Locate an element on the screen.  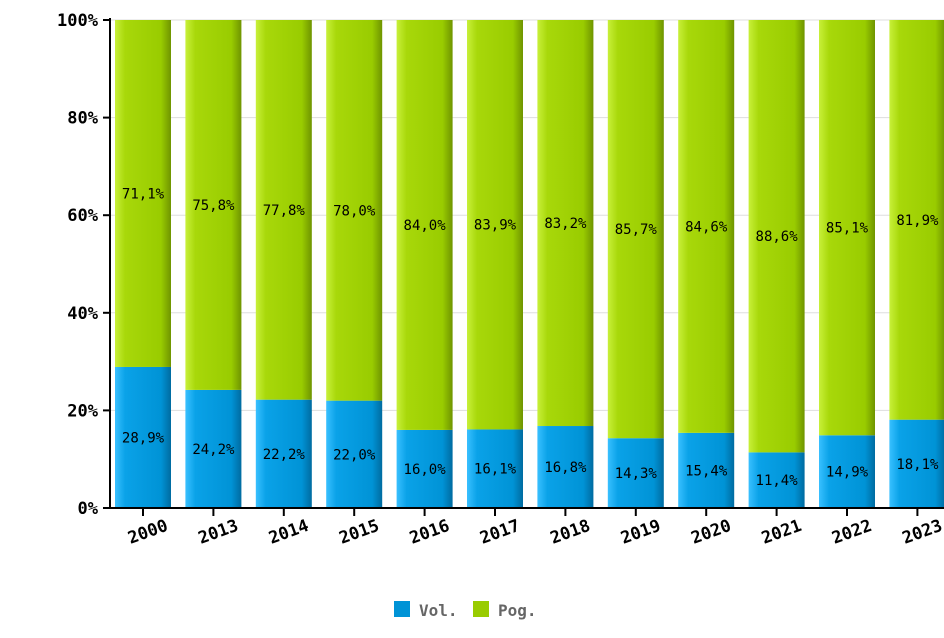
data-label: 83,2% is located at coordinates (565, 224).